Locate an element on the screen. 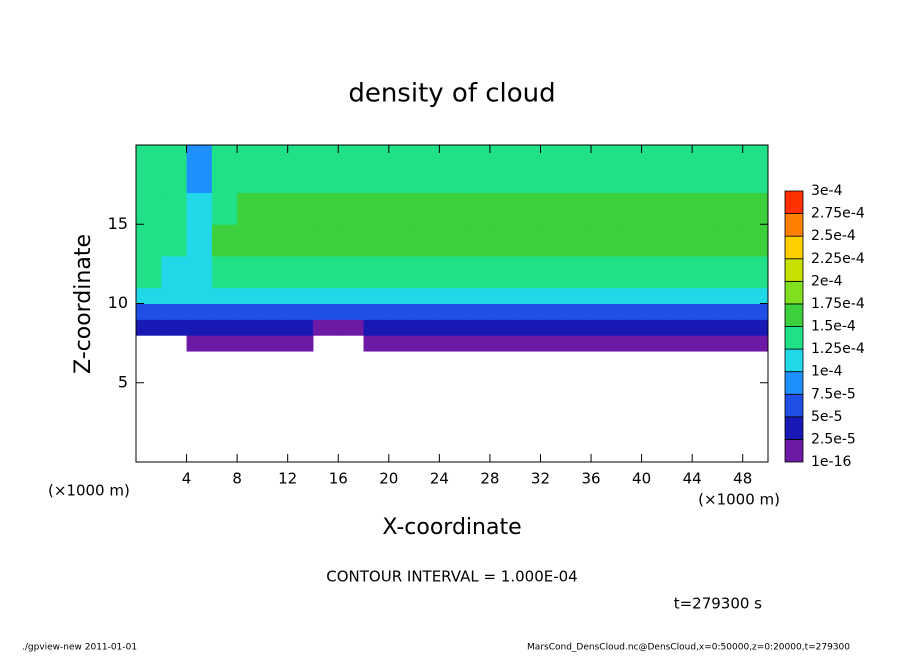 The height and width of the screenshot is (658, 904). x-tick-label: 32 is located at coordinates (540, 479).